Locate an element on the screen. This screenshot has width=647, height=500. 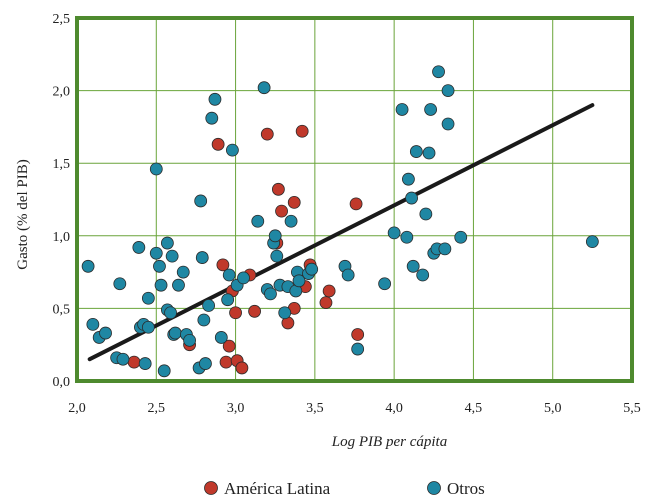
legend-marker-america-latina is located at coordinates (211, 488).